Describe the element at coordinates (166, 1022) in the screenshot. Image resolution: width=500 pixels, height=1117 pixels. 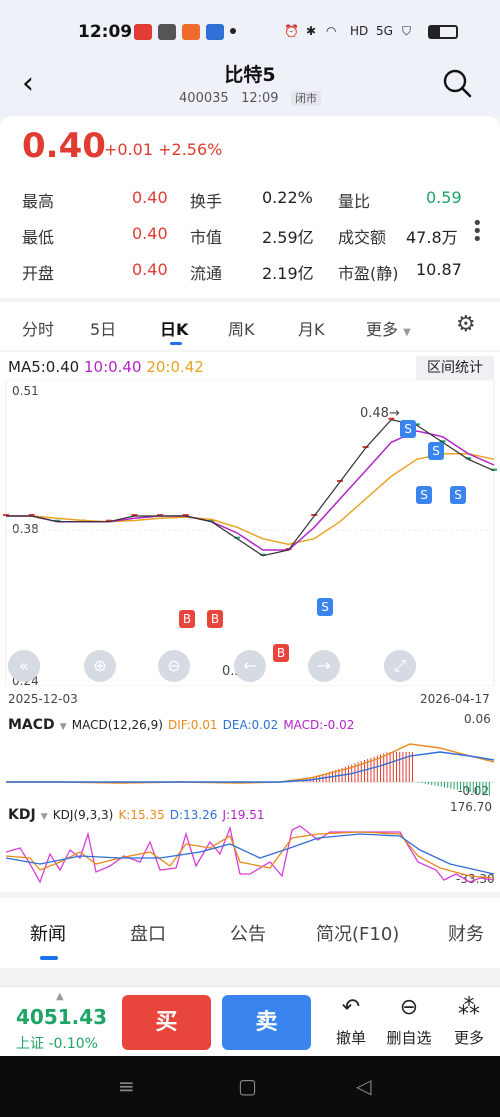
I see `buy-button: 买` at that location.